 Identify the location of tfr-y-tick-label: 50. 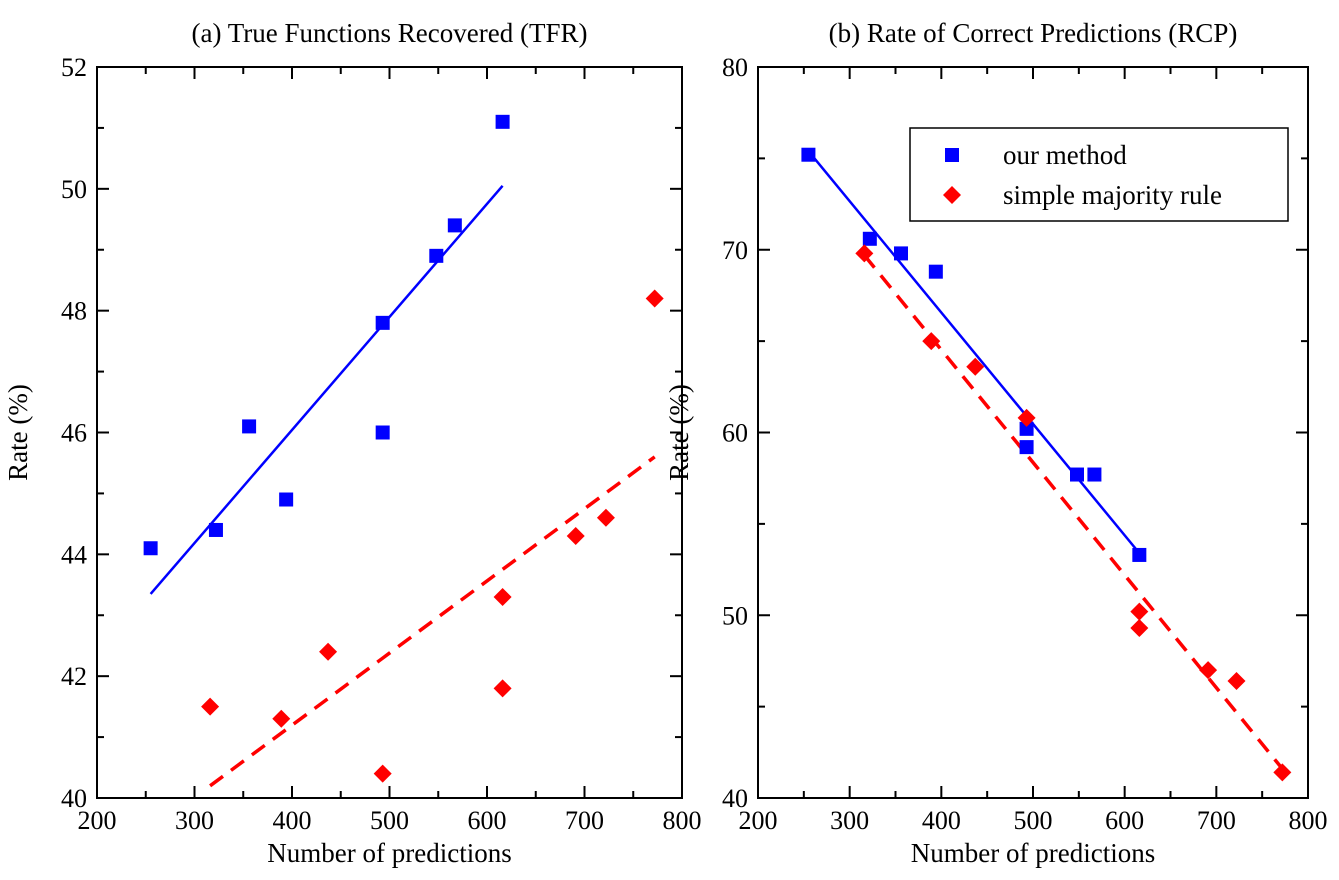
(74, 189).